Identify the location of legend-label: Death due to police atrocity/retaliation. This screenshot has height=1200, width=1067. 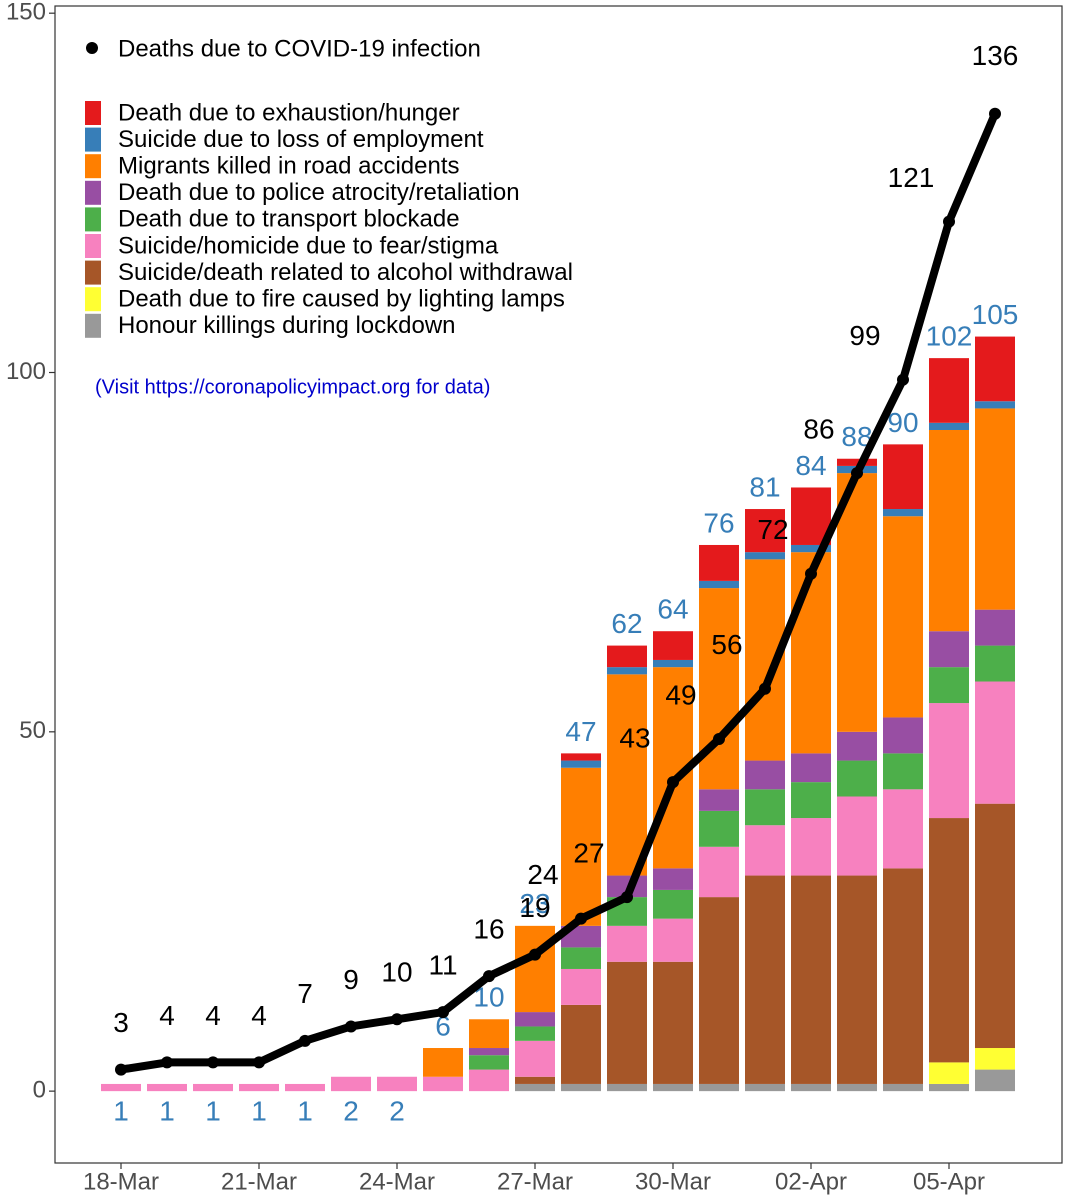
(319, 192).